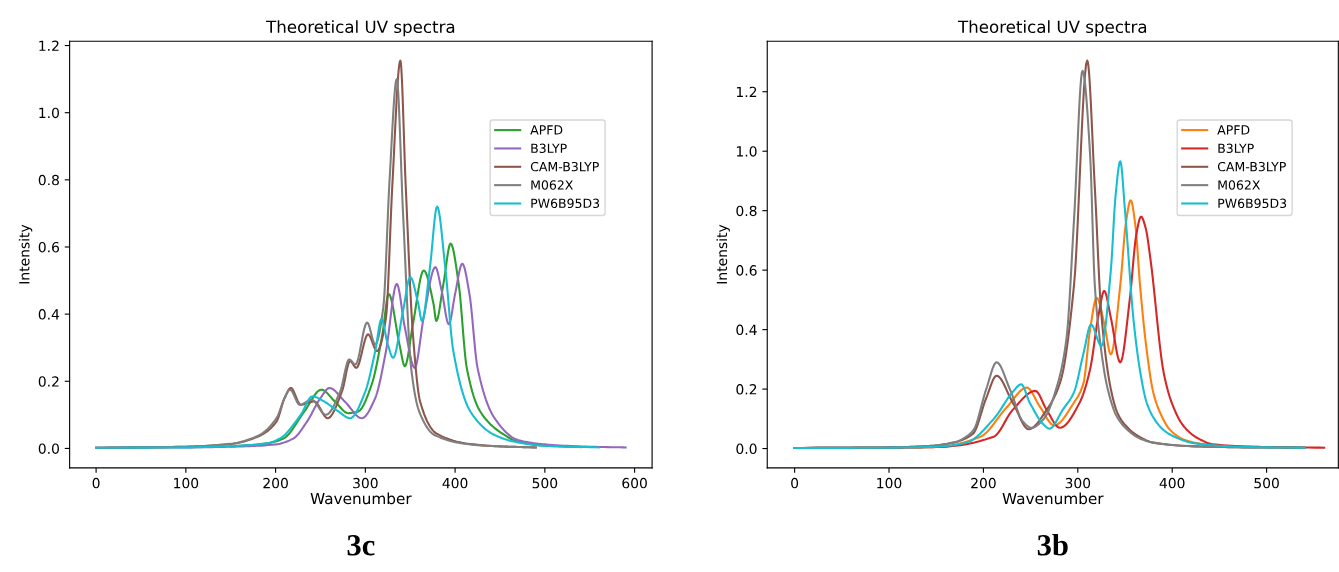  I want to click on text: 3b, so click(1052, 545).